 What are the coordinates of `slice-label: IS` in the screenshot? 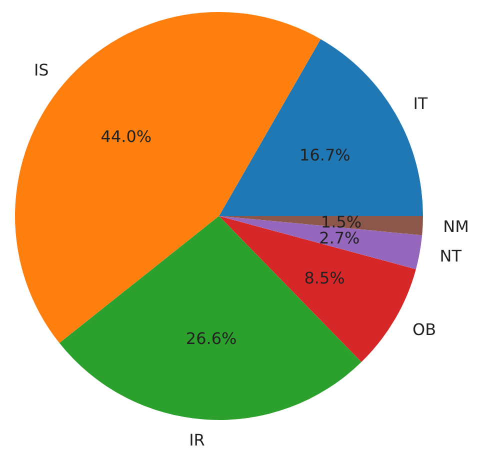 It's located at (41, 70).